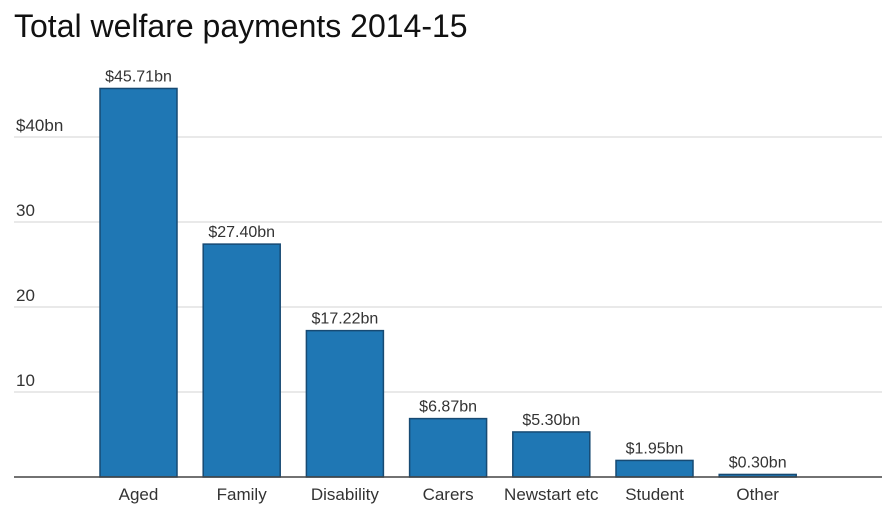  What do you see at coordinates (241, 232) in the screenshot?
I see `data-label: $27.40bn` at bounding box center [241, 232].